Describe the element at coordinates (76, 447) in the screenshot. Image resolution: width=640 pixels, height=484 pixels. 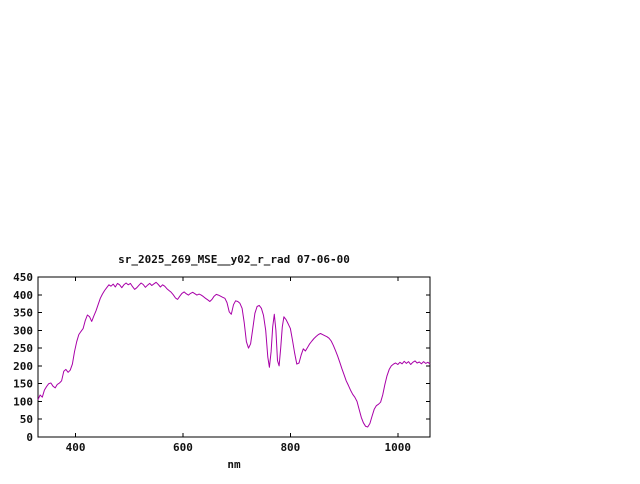
I see `x-tick-label: 400` at that location.